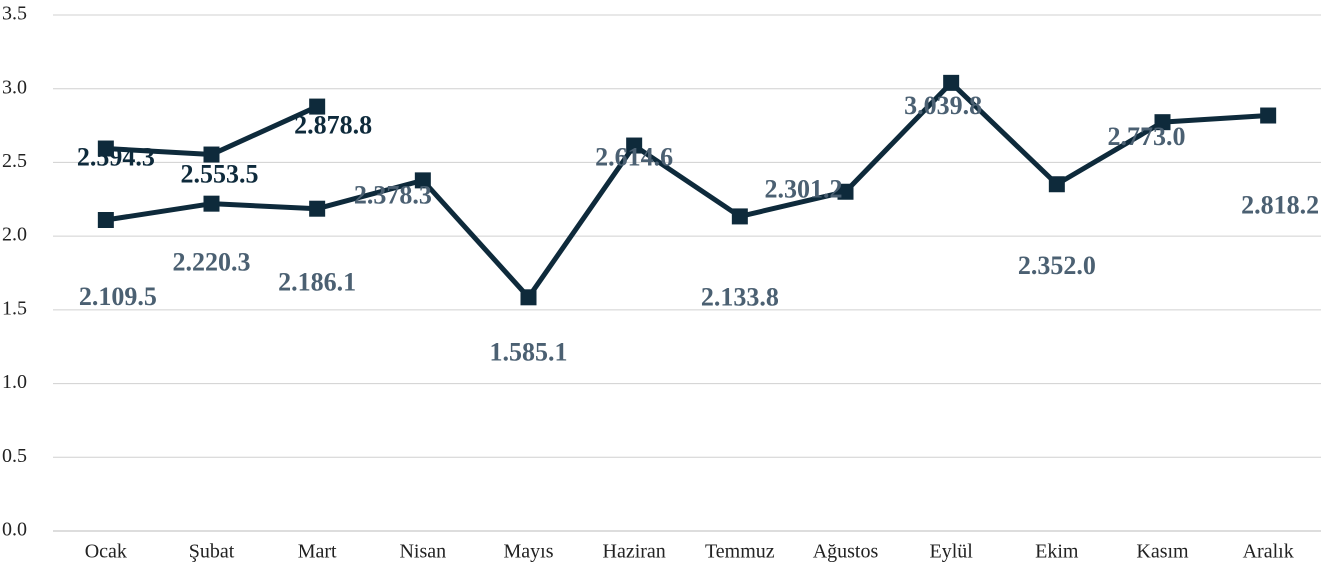  Describe the element at coordinates (116, 156) in the screenshot. I see `data-label: 2.594.3` at that location.